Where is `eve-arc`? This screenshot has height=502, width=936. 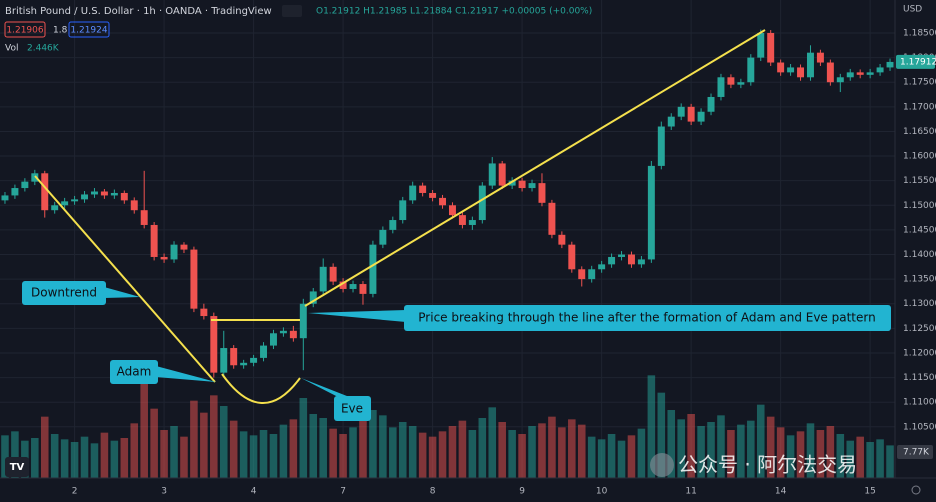 eve-arc is located at coordinates (261, 388).